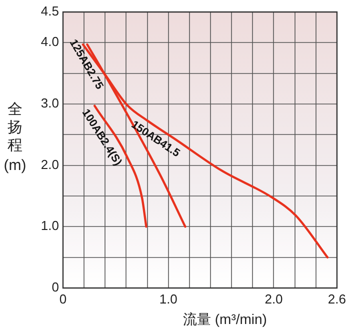  I want to click on x-tick-label: 2.6, so click(337, 298).